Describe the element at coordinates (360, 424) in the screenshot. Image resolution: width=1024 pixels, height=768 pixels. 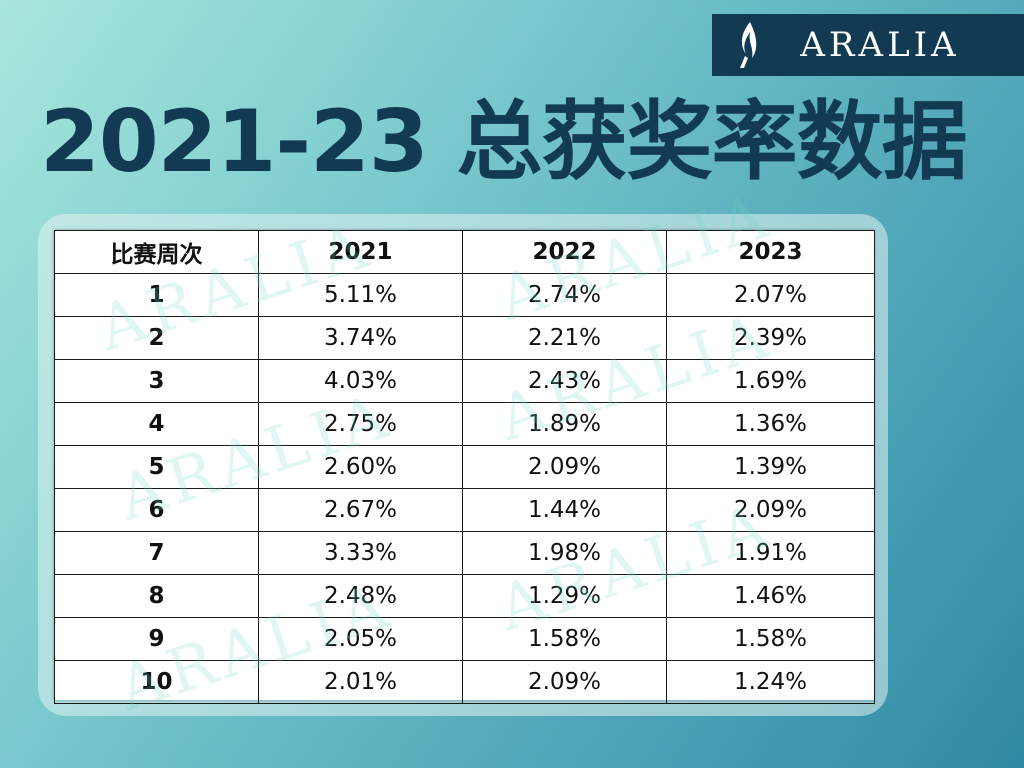
I see `rate-cell: 2.75%` at that location.